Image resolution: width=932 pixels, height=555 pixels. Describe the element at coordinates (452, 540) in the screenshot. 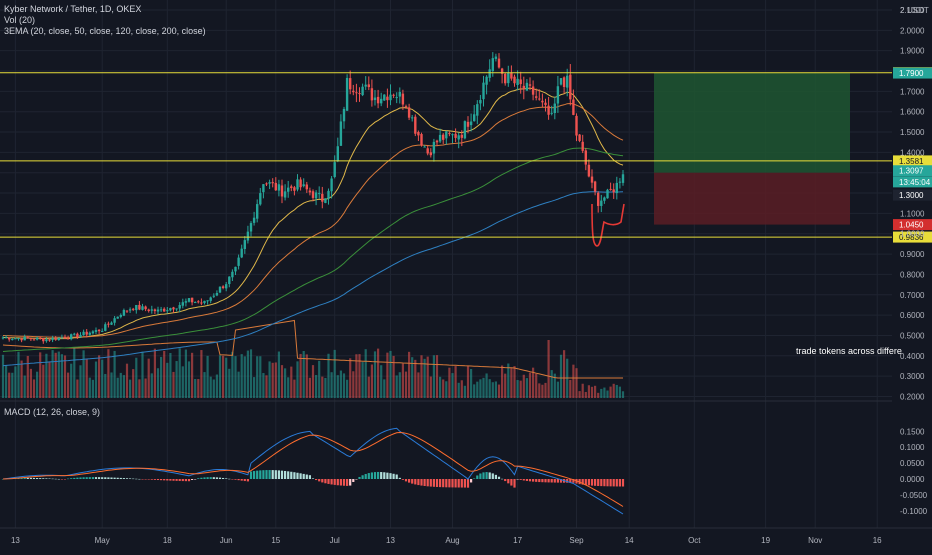

I see `time-tick-label: Aug` at that location.